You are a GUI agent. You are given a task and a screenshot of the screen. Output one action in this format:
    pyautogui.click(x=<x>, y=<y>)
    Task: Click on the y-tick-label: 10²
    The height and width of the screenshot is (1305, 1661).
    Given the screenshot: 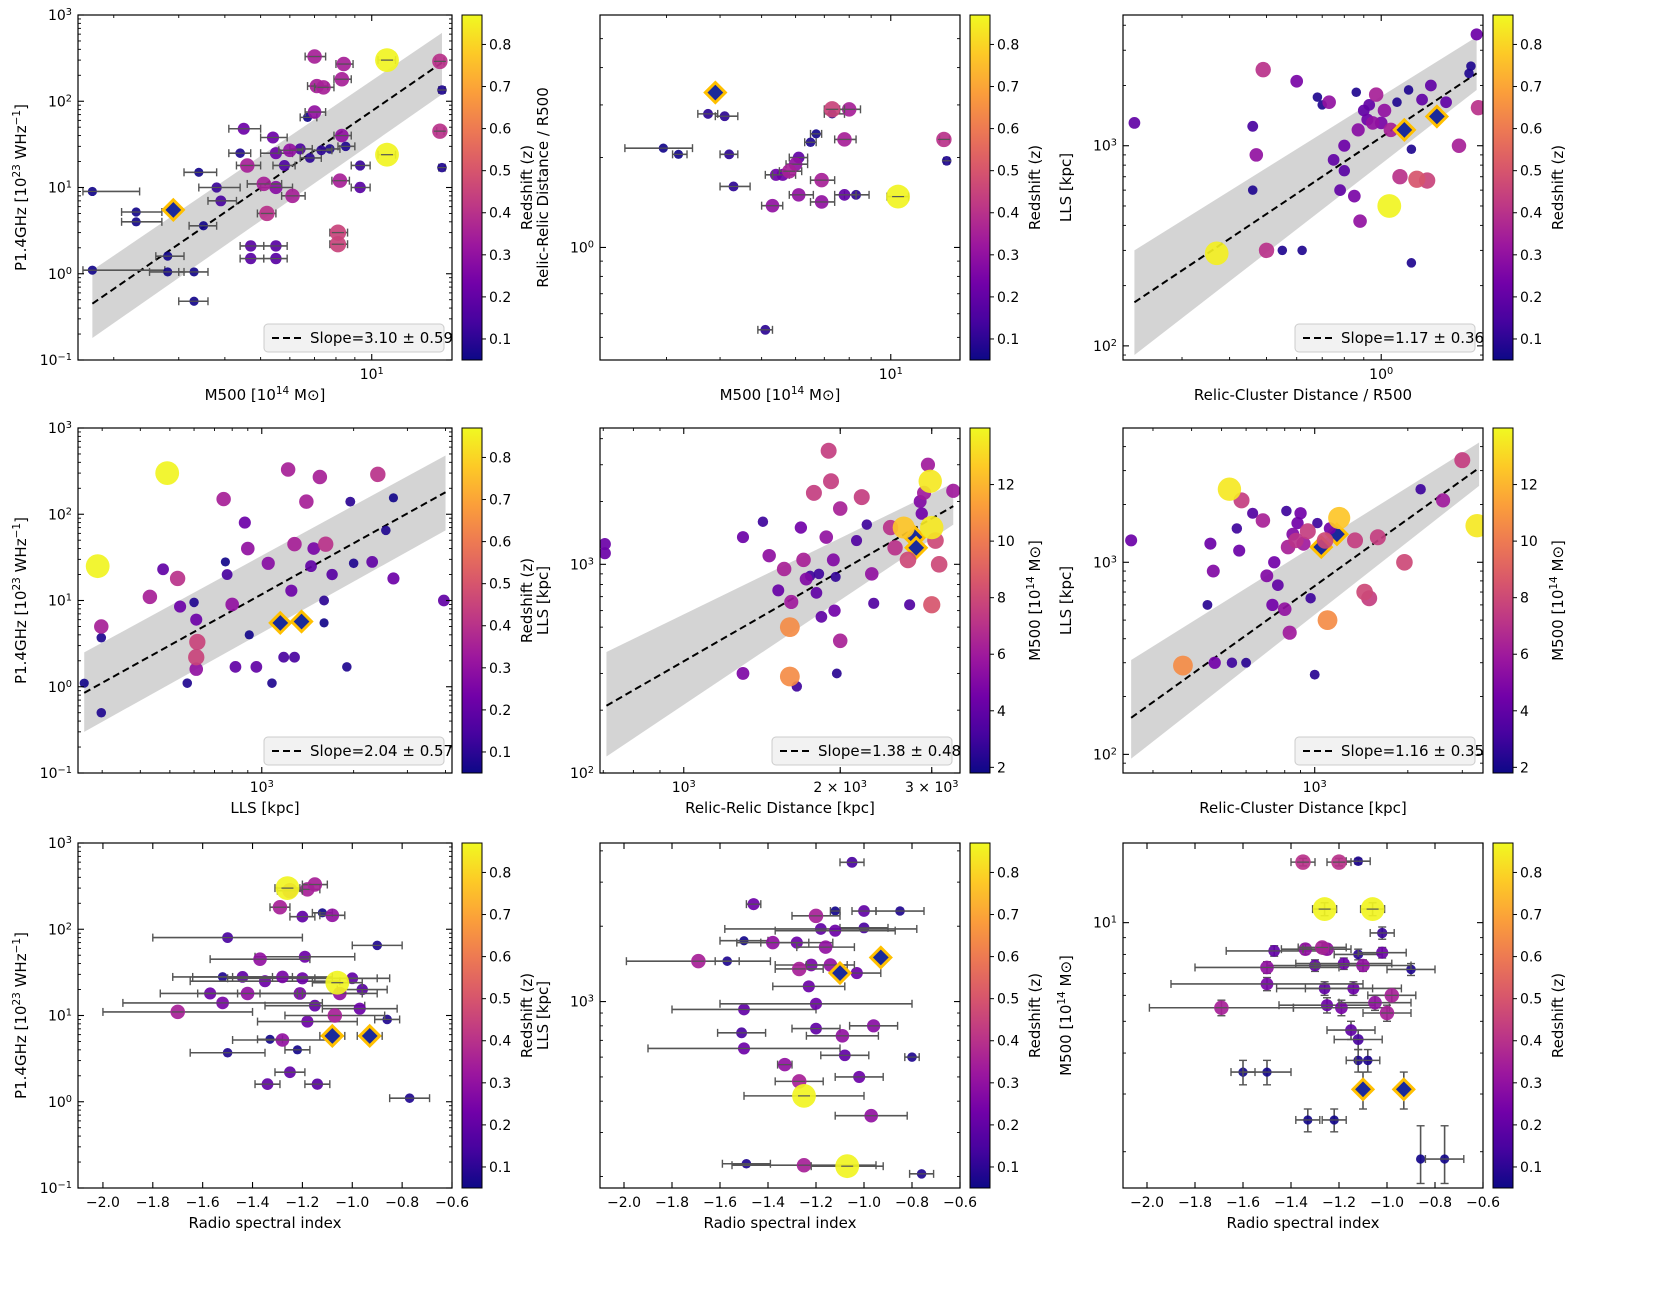 What is the action you would take?
    pyautogui.click(x=60, y=930)
    